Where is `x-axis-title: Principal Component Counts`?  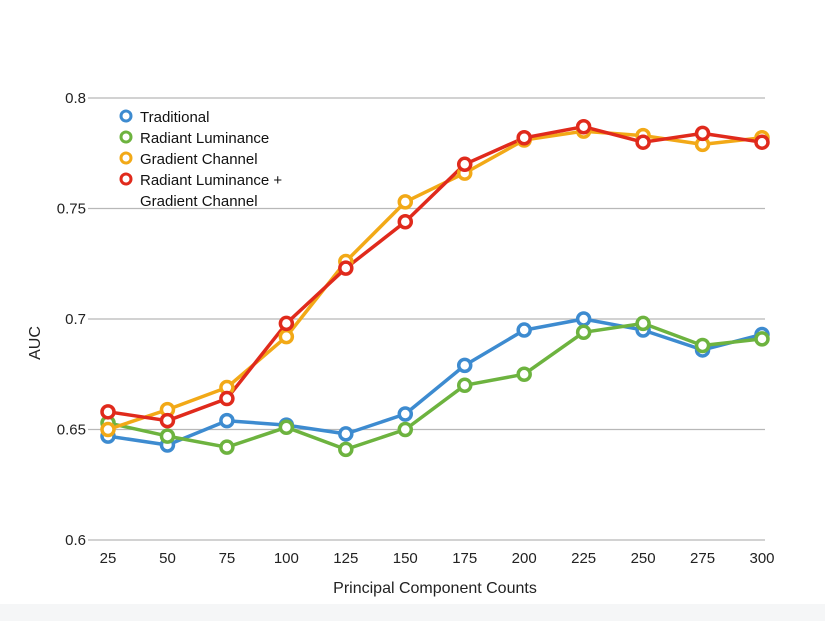 x-axis-title: Principal Component Counts is located at coordinates (435, 588).